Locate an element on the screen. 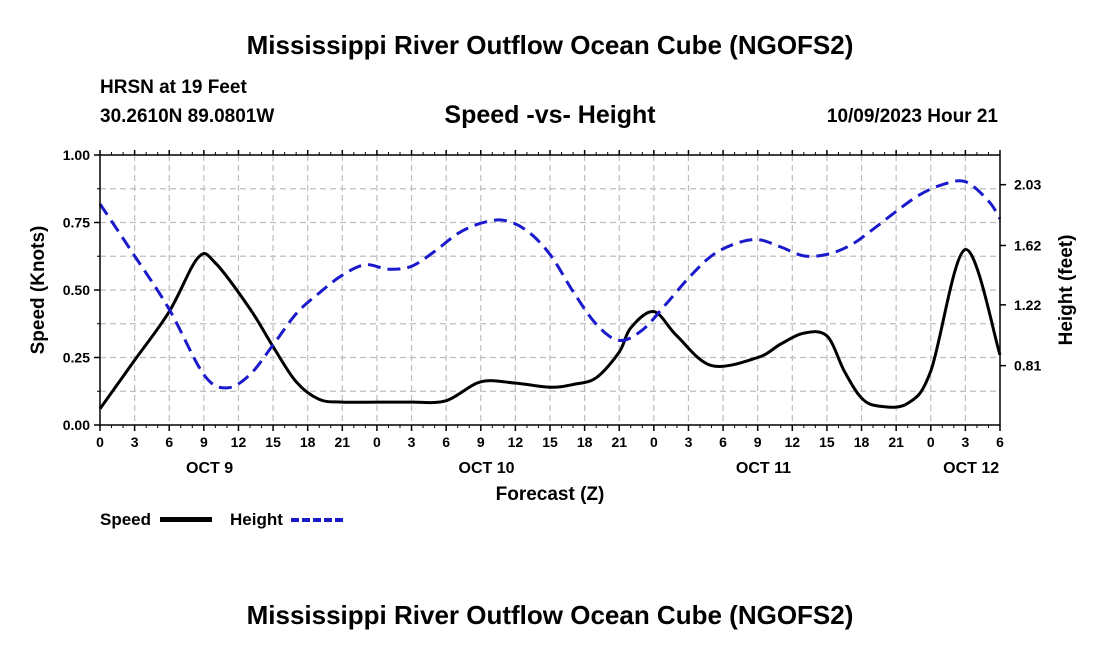 This screenshot has width=1100, height=650. legend-speed-swatch is located at coordinates (186, 519).